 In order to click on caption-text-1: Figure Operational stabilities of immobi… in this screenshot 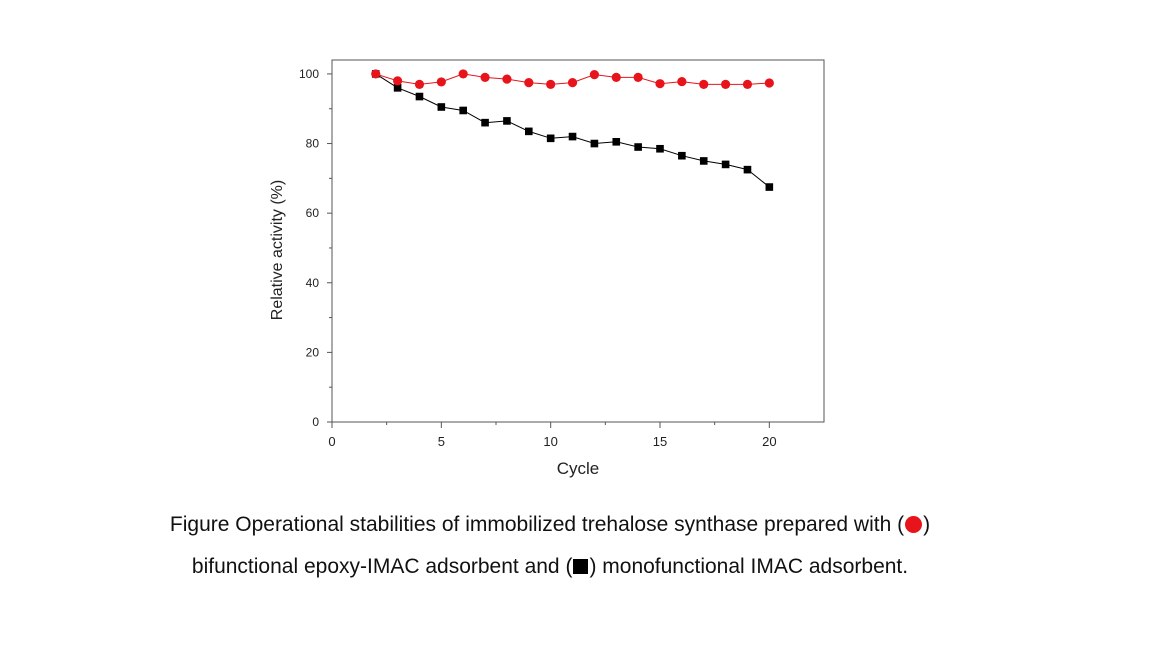, I will do `click(537, 524)`.